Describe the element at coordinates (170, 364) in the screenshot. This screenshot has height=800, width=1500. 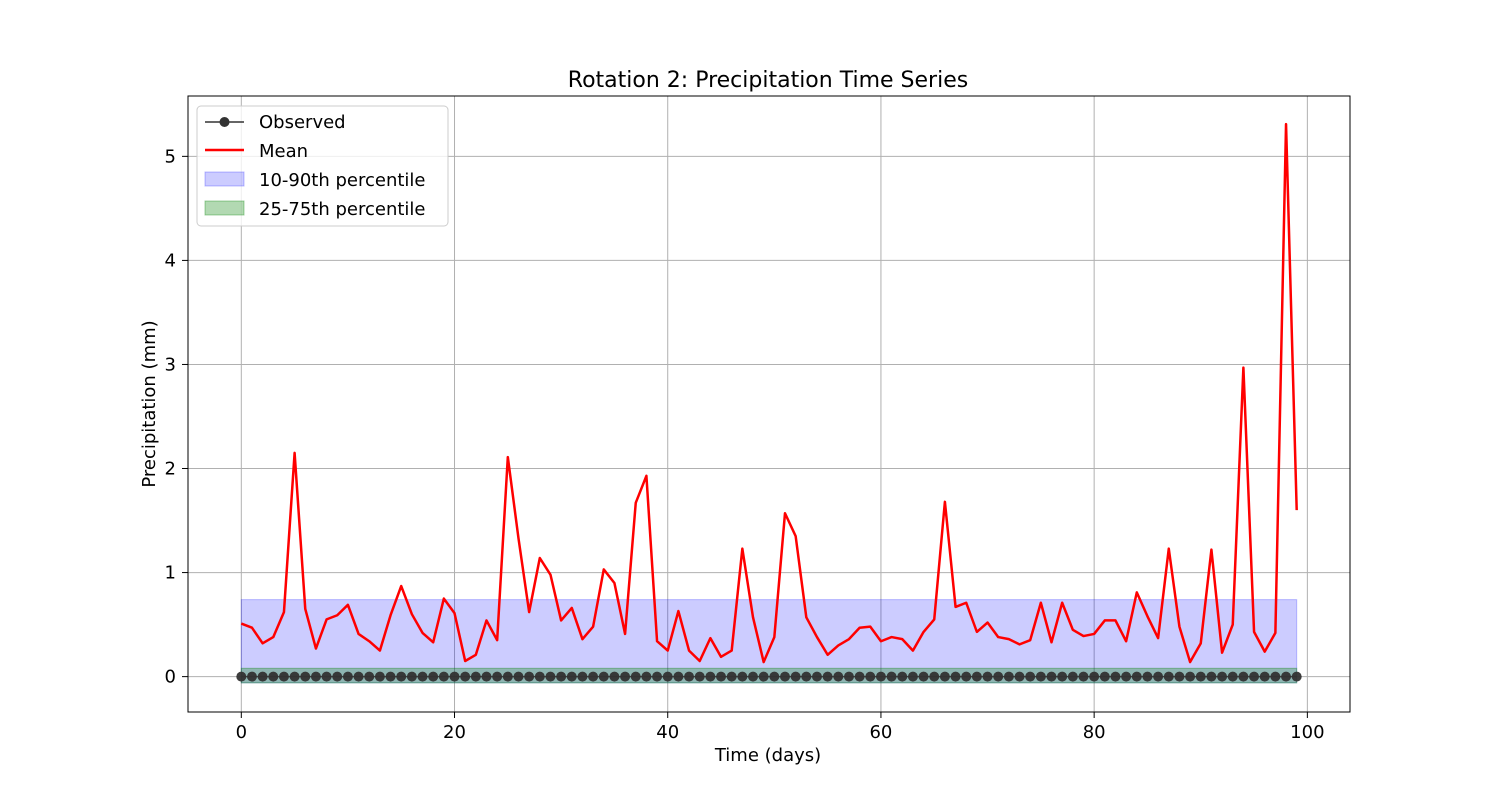
I see `y-tick-label: 3` at that location.